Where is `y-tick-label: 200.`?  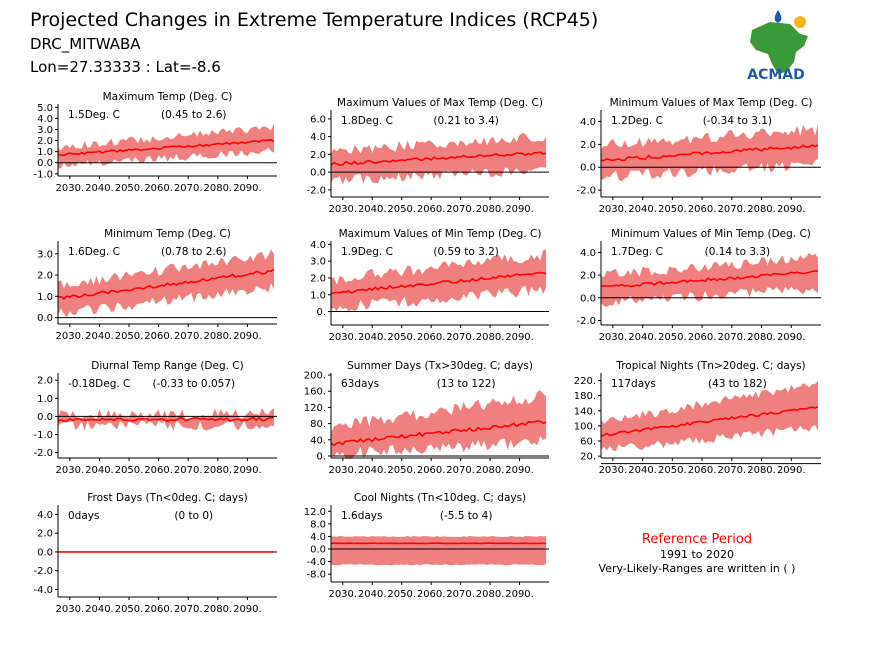 y-tick-label: 200. is located at coordinates (315, 376).